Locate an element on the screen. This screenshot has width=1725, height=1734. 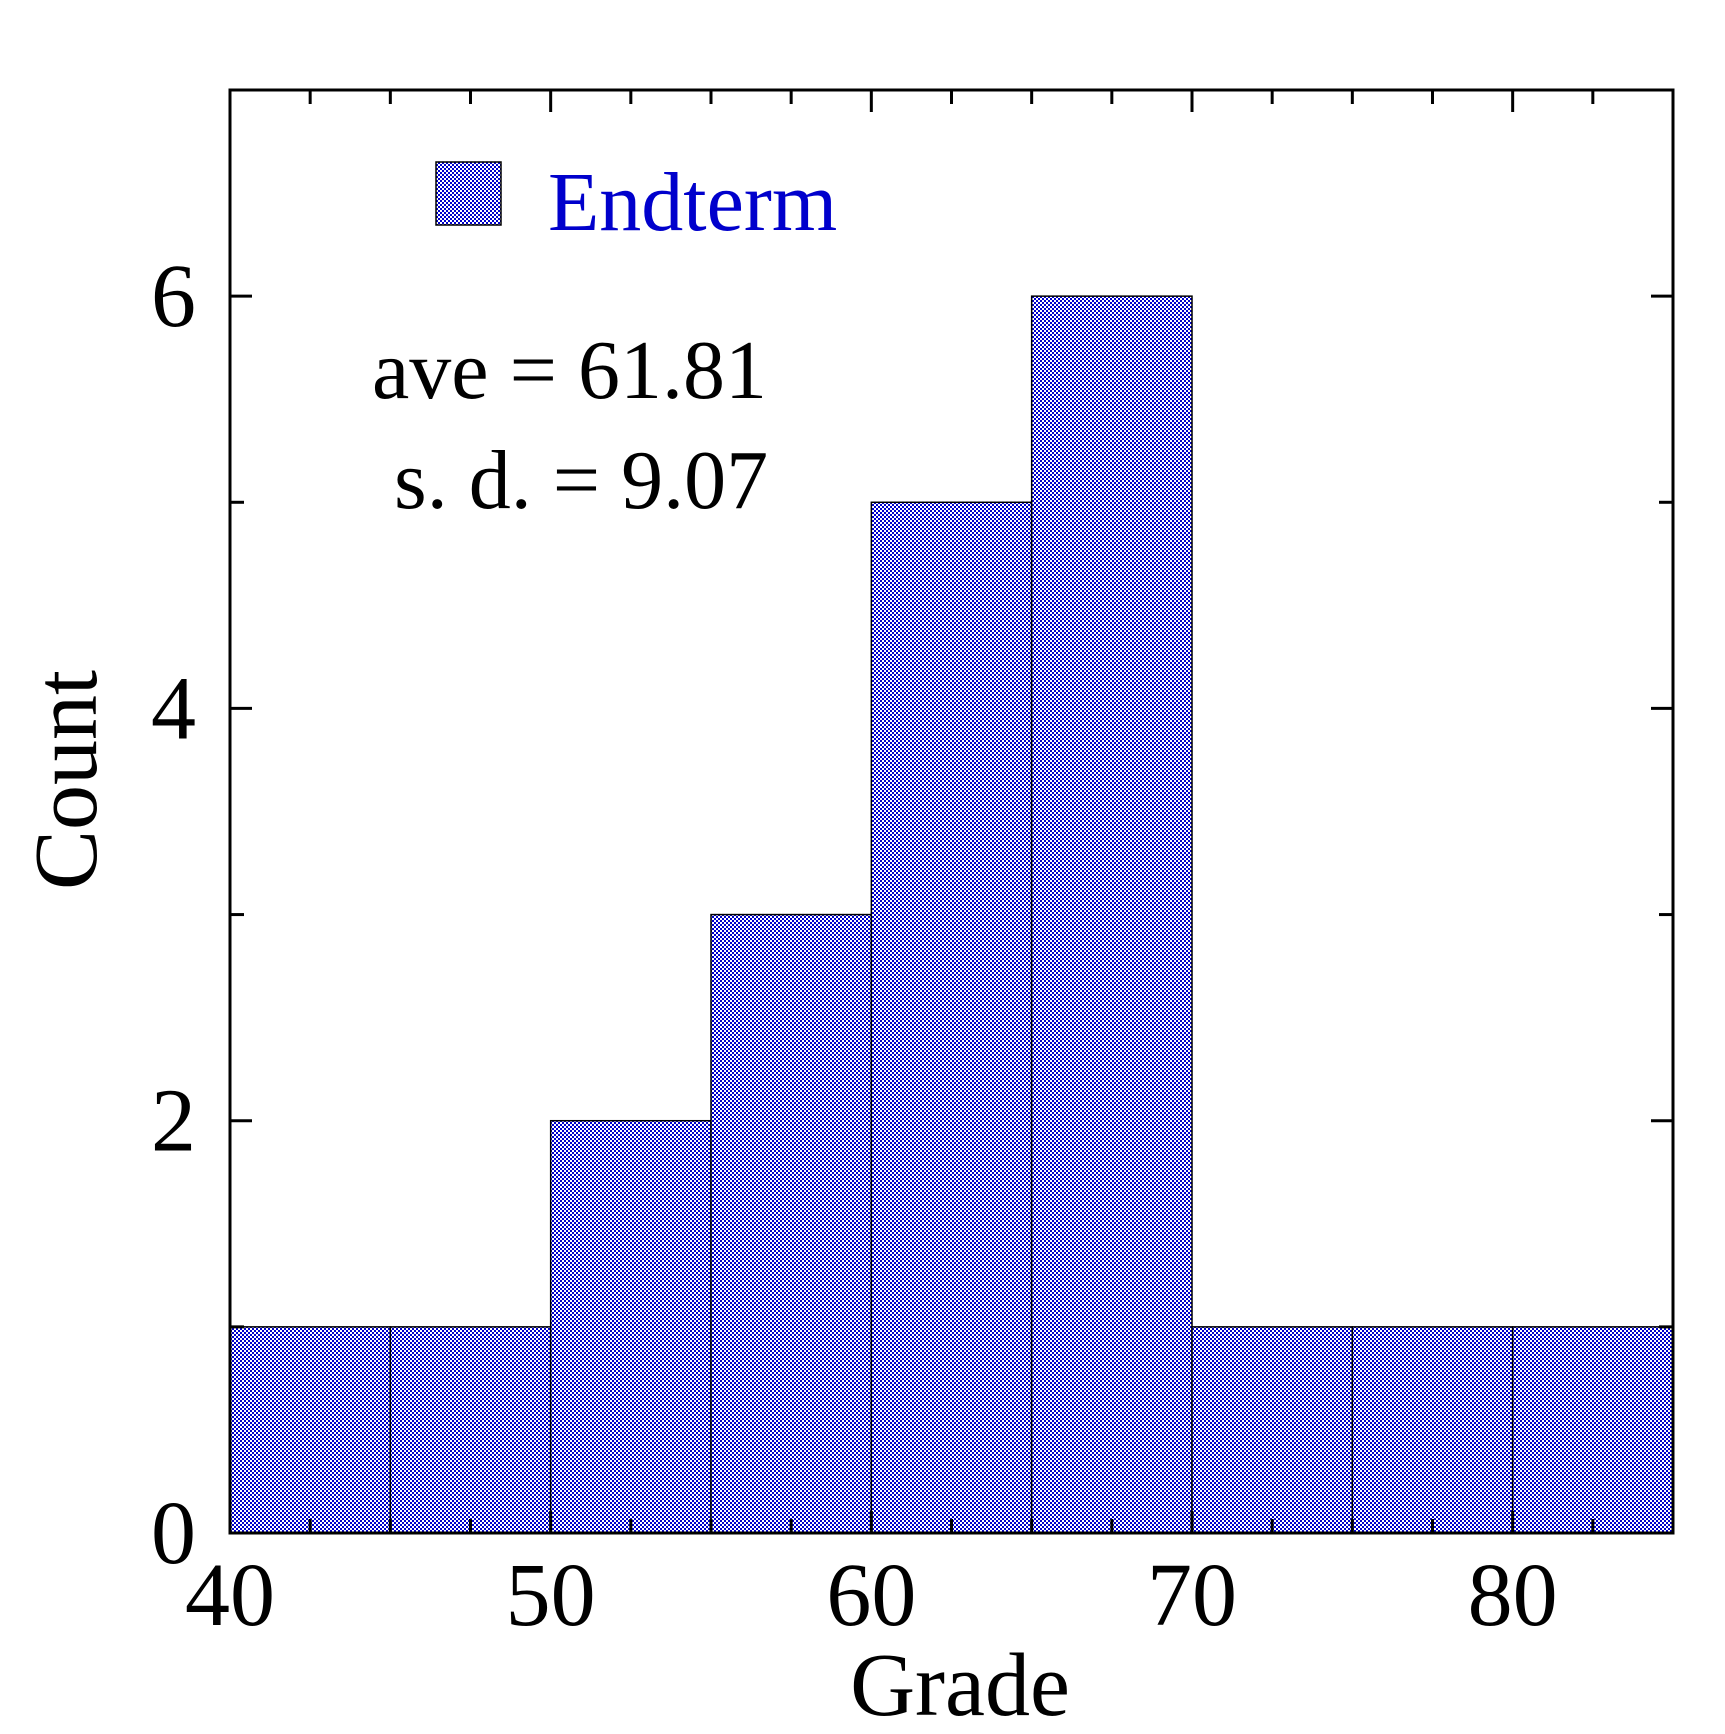
y-tick-label: 0 is located at coordinates (173, 1533).